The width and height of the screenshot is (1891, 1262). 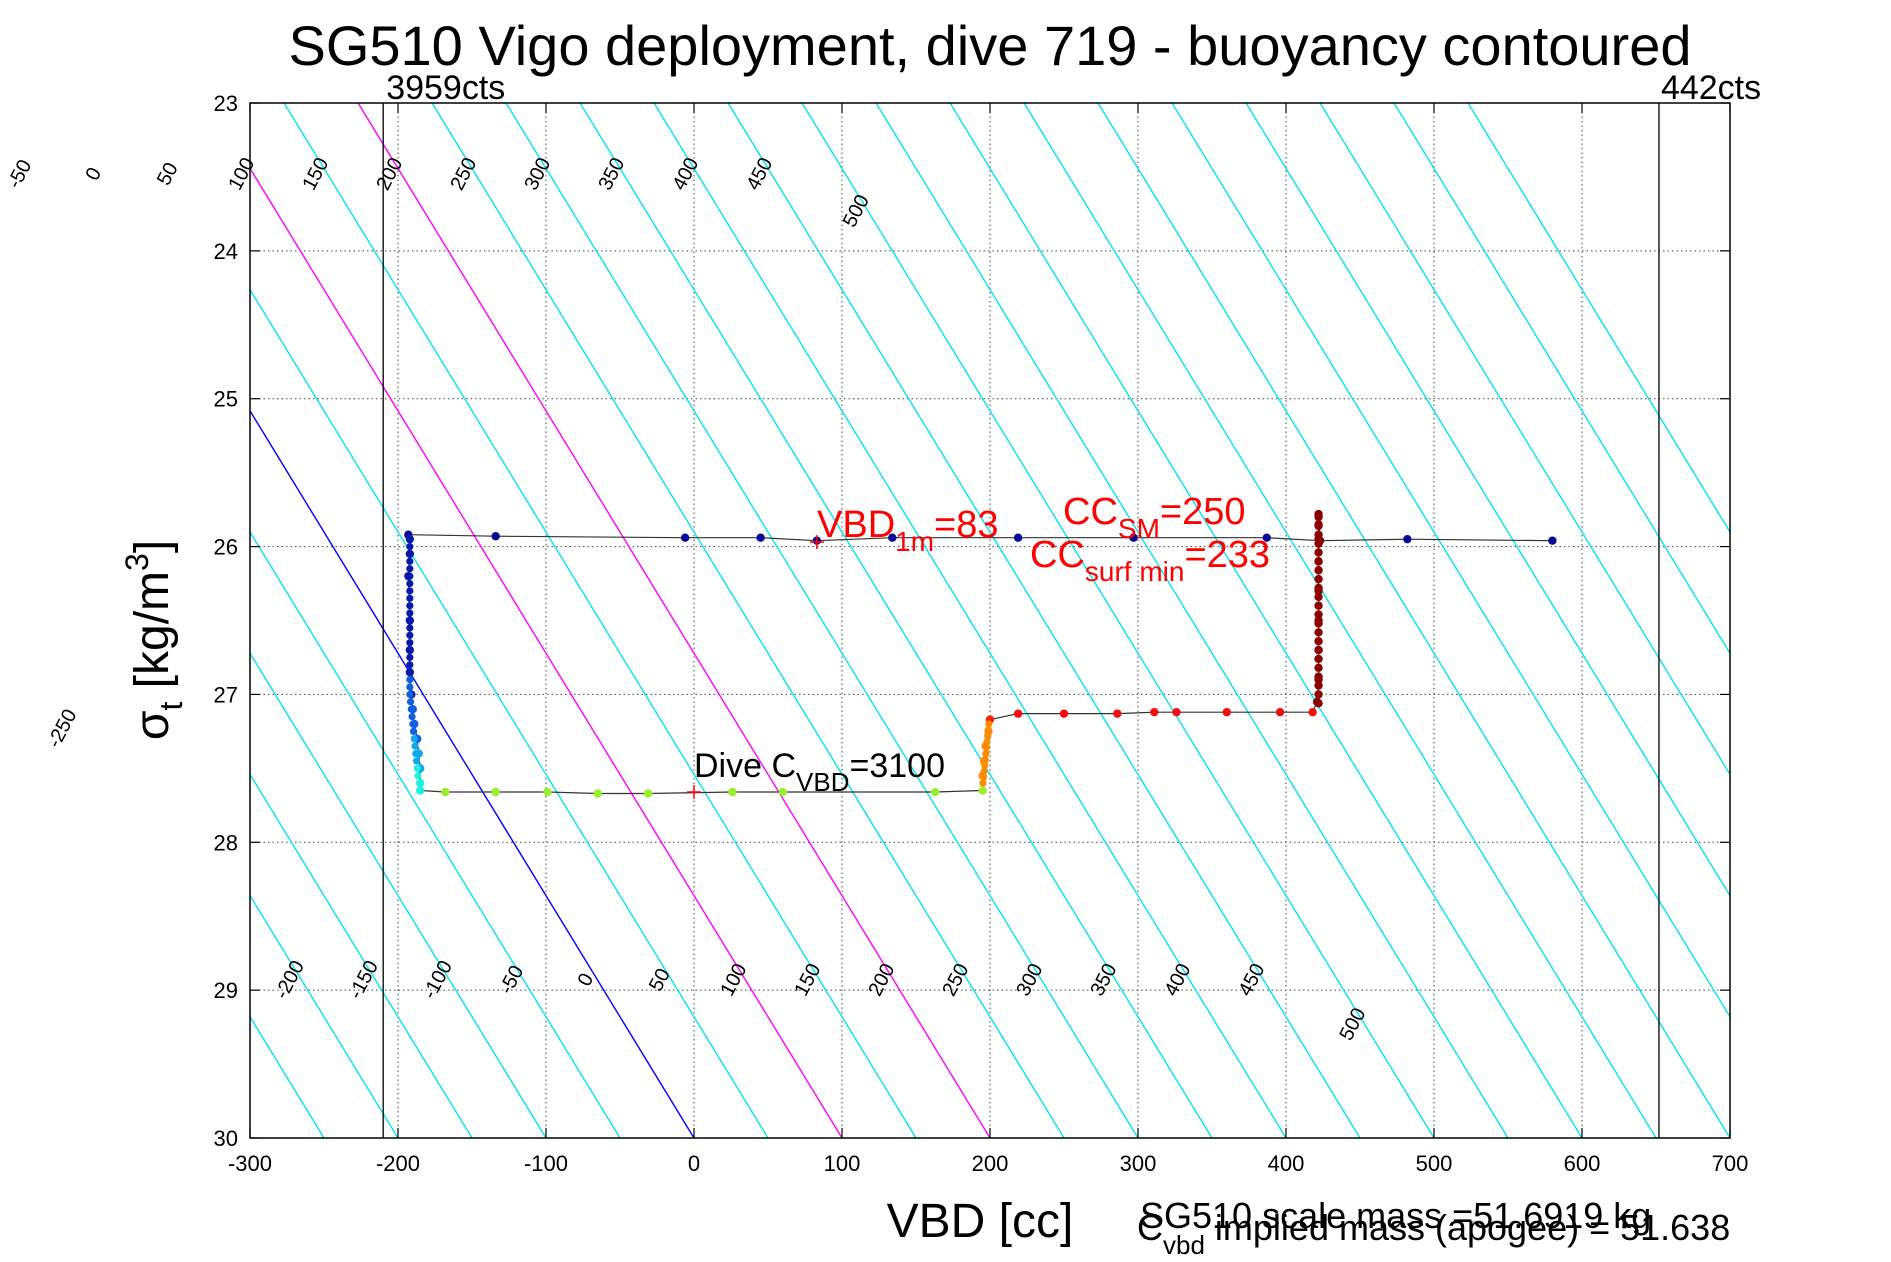 What do you see at coordinates (1227, 555) in the screenshot?
I see `cc-surf-value: =233` at bounding box center [1227, 555].